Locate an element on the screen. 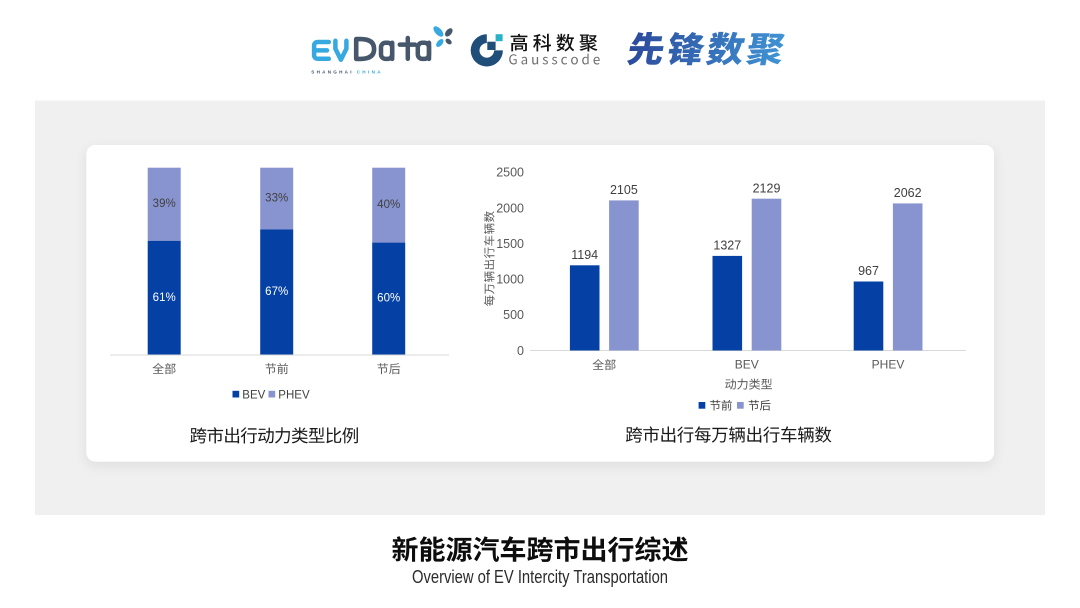 Image resolution: width=1080 pixels, height=608 pixels. svg-text:Overview of EV Intercity Trans: Overview of EV Intercity Transportation is located at coordinates (540, 577).